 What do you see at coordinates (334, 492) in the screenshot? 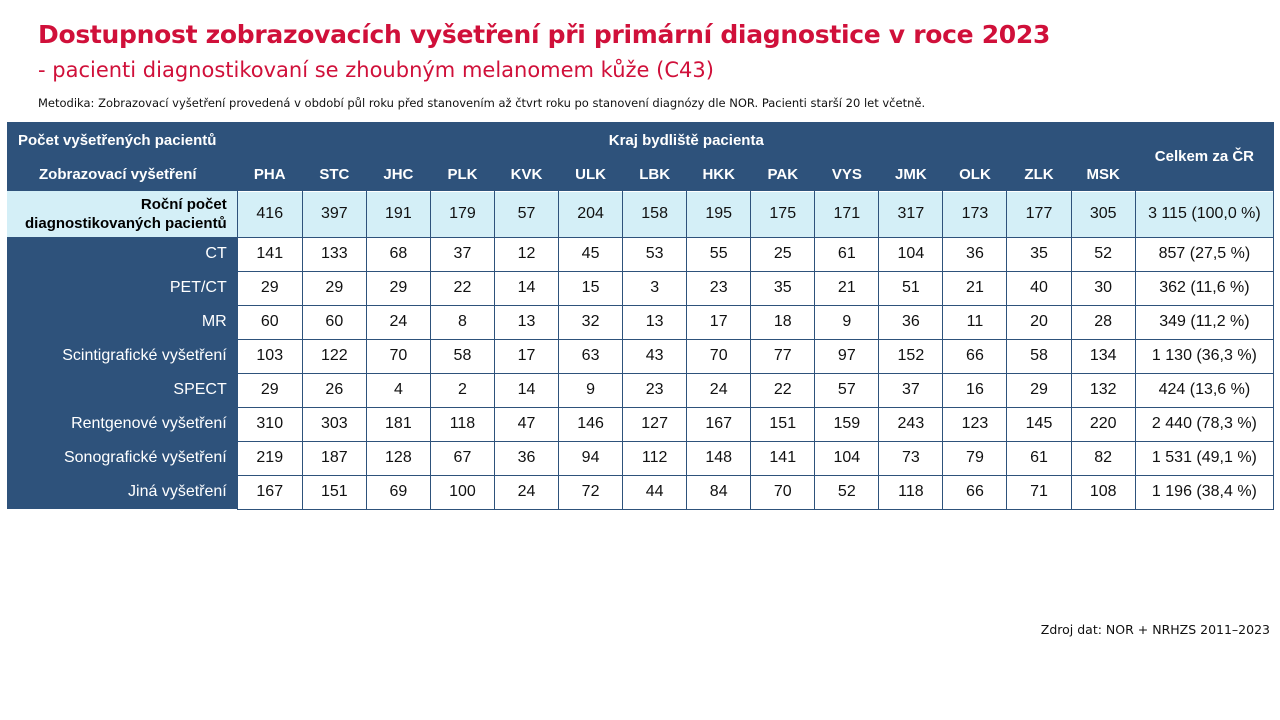
I see `exam-cell: 151` at bounding box center [334, 492].